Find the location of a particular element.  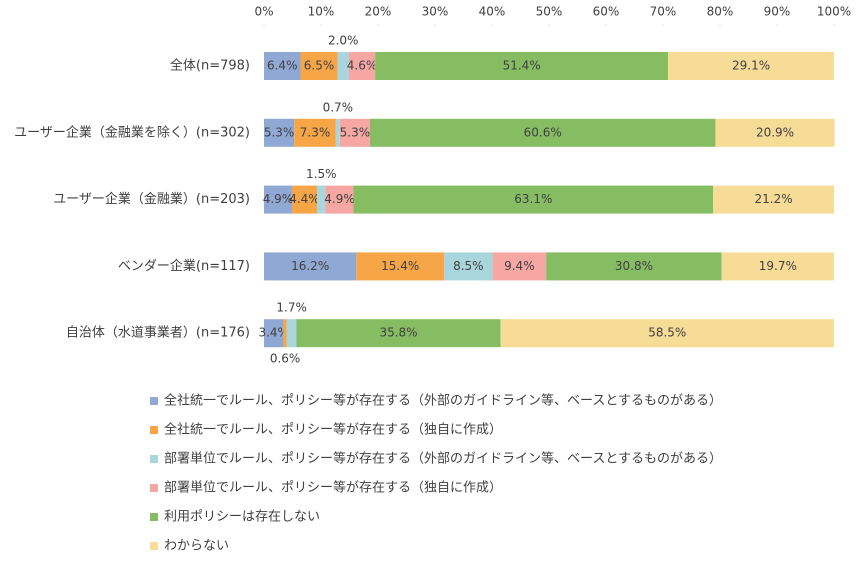

data-label: 19.7% is located at coordinates (778, 266).